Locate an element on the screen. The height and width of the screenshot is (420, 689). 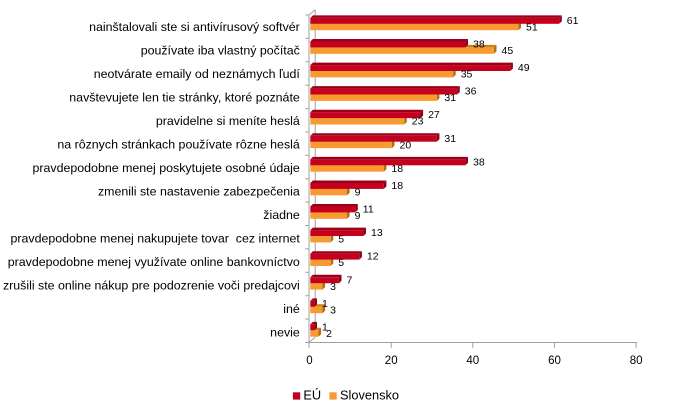
svg-text: 45 is located at coordinates (508, 51).